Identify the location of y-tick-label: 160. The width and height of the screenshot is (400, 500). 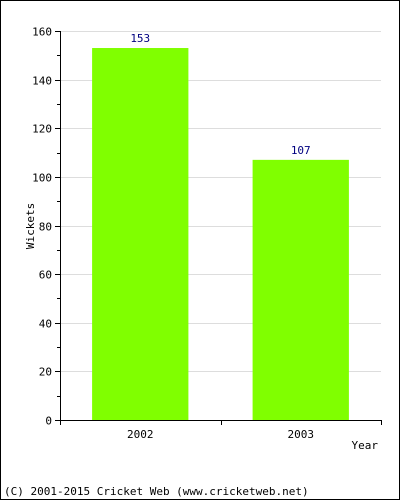
(42, 32).